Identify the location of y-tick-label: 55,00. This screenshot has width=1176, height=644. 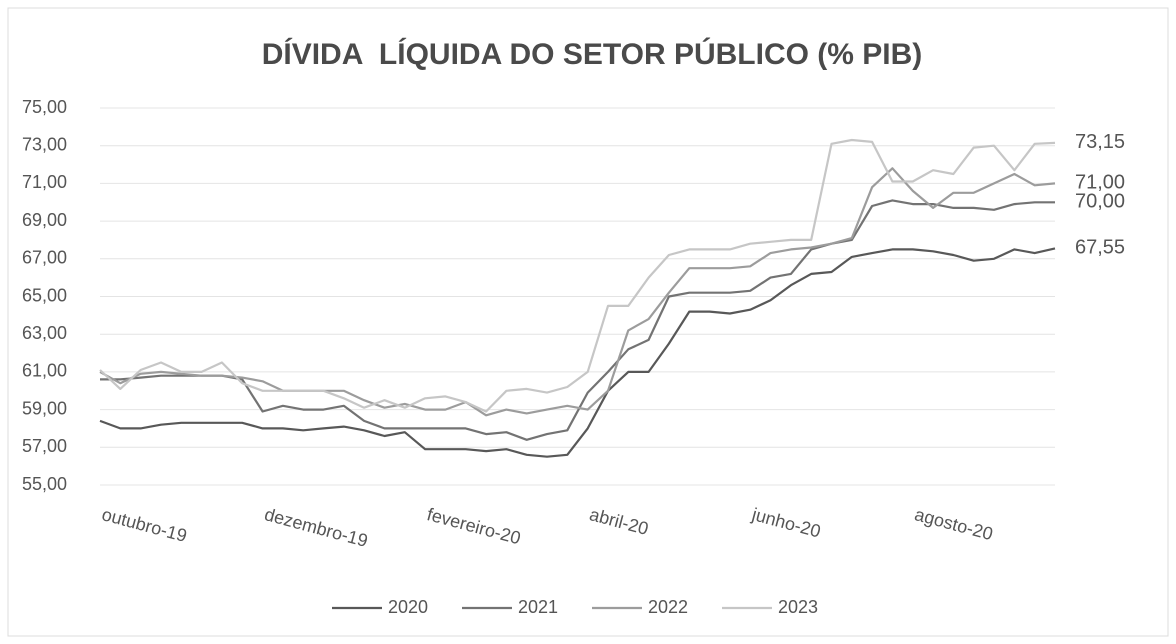
(44, 484).